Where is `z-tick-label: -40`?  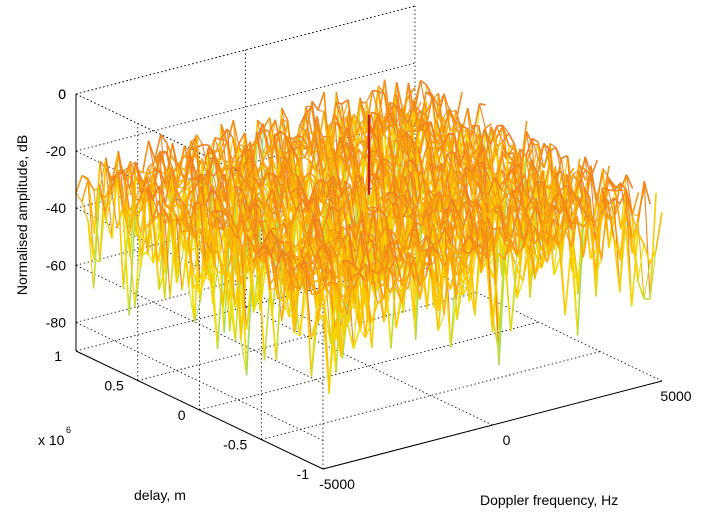
z-tick-label: -40 is located at coordinates (56, 208).